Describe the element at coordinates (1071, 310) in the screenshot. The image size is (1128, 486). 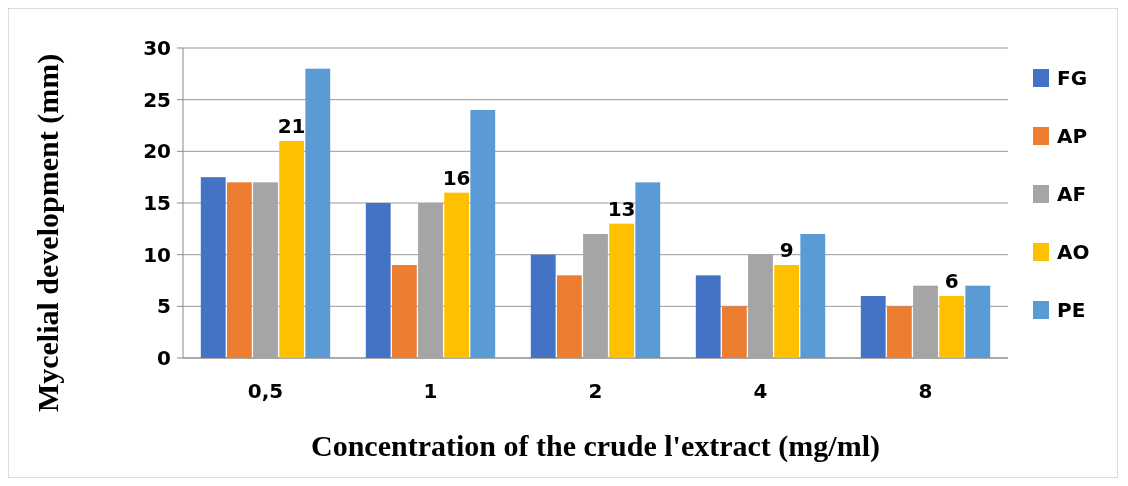
I see `legend-label: PE` at that location.